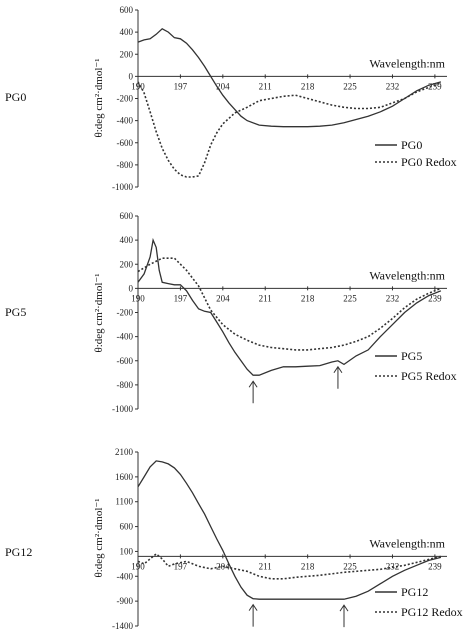  I want to click on legend-label: PG0 Redox, so click(429, 162).